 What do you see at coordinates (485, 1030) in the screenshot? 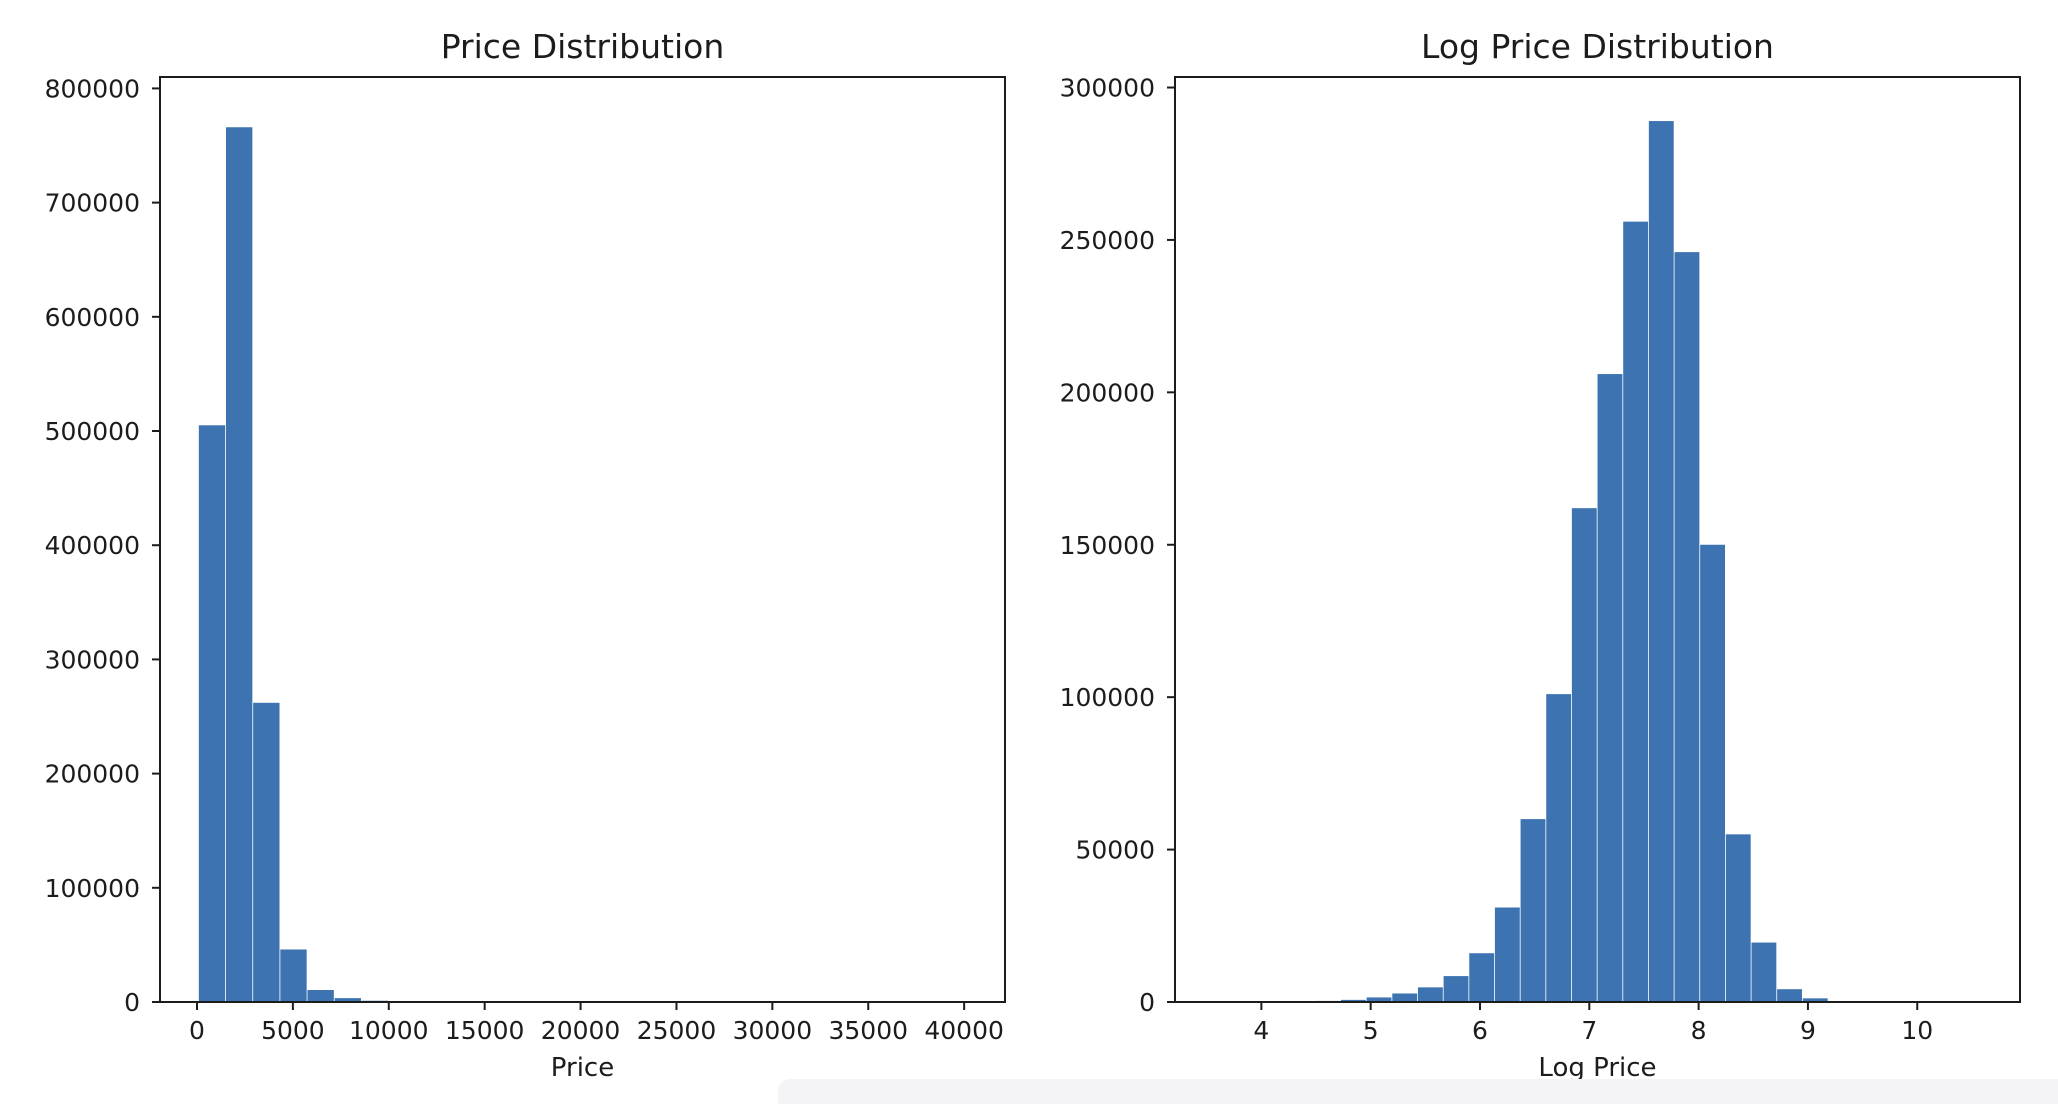
I see `x-tick-label: 15000` at bounding box center [485, 1030].